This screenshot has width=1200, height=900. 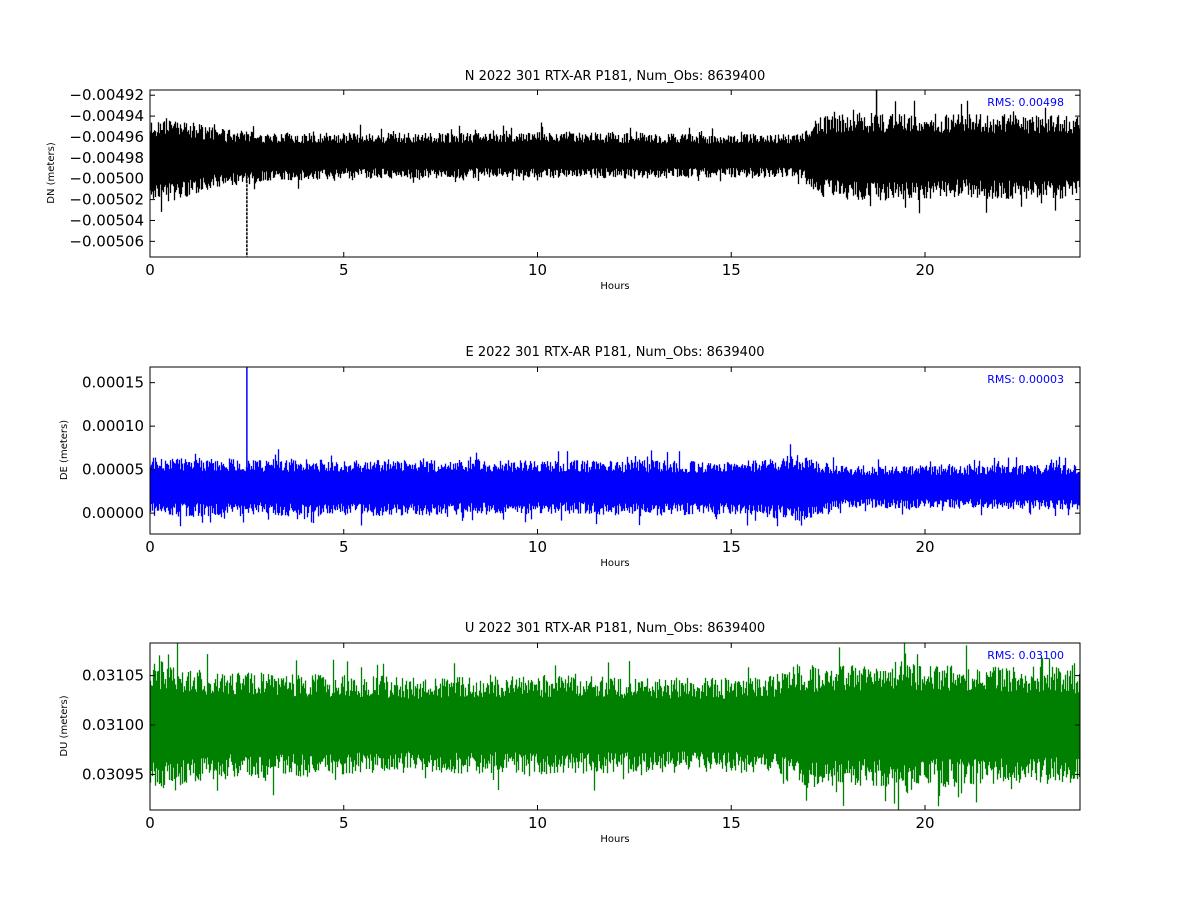 What do you see at coordinates (113, 383) in the screenshot?
I see `panel-e-ytick-label: 0.00015` at bounding box center [113, 383].